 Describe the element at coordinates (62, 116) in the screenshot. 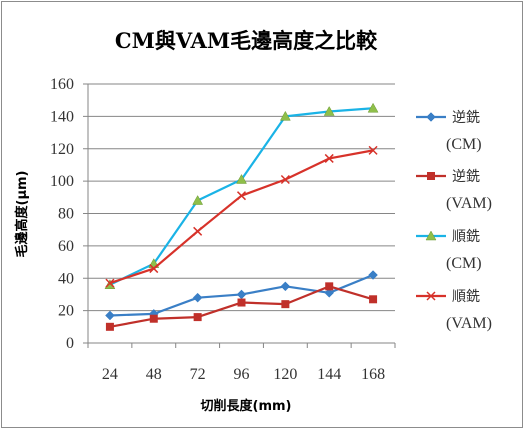

I see `y-tick-label: 140` at that location.